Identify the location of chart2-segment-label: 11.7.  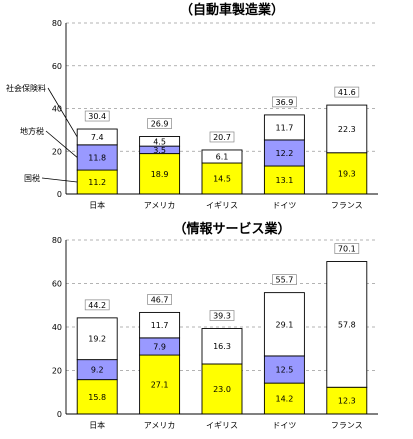
(160, 325).